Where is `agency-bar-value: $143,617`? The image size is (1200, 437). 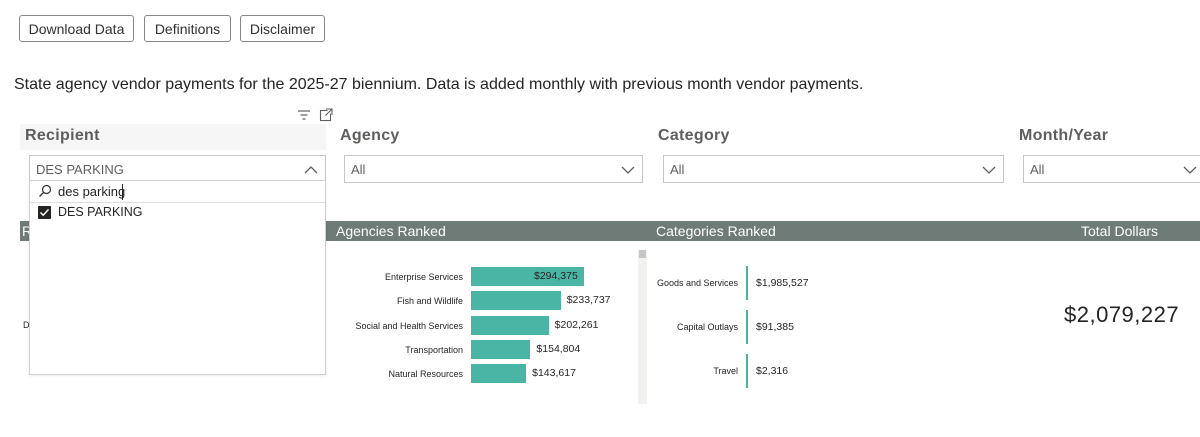 agency-bar-value: $143,617 is located at coordinates (554, 373).